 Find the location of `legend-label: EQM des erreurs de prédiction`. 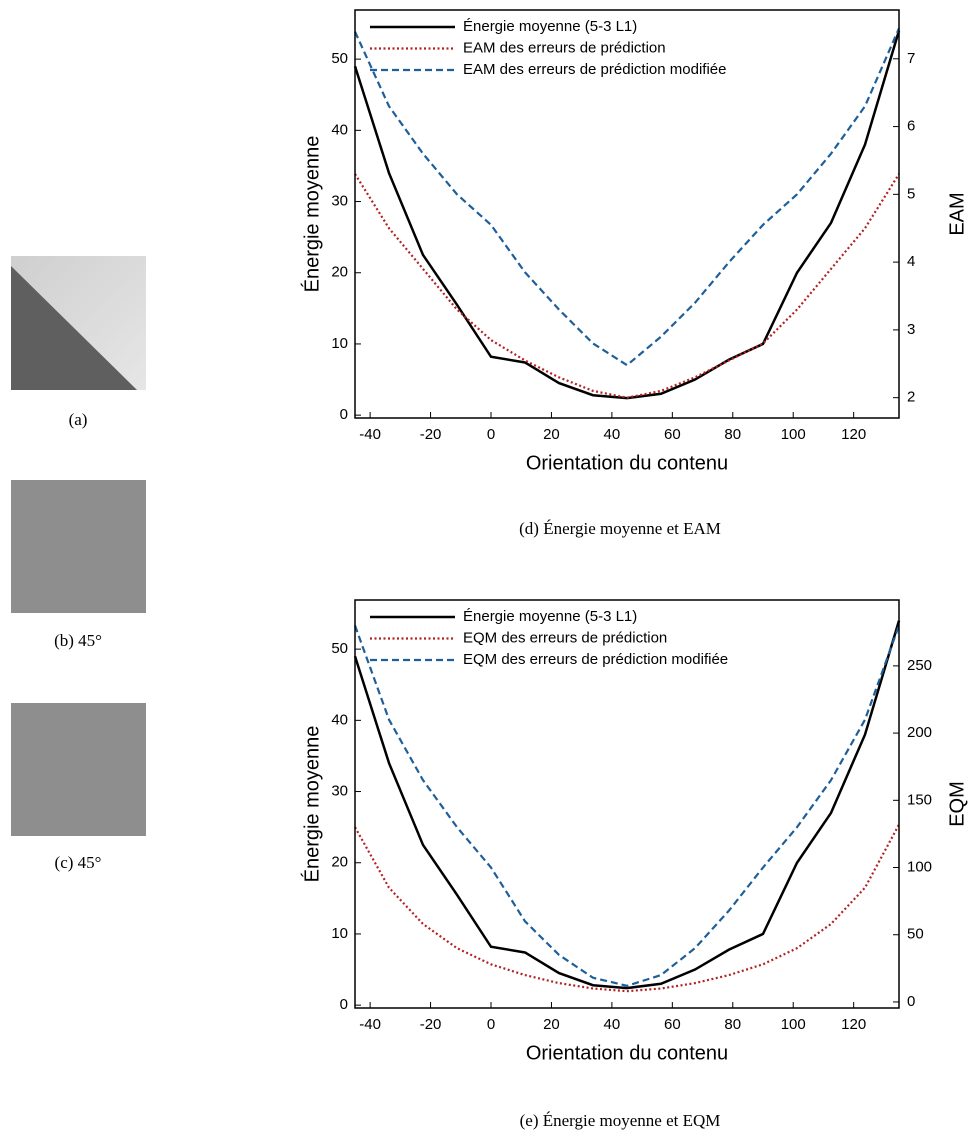

legend-label: EQM des erreurs de prédiction is located at coordinates (565, 637).